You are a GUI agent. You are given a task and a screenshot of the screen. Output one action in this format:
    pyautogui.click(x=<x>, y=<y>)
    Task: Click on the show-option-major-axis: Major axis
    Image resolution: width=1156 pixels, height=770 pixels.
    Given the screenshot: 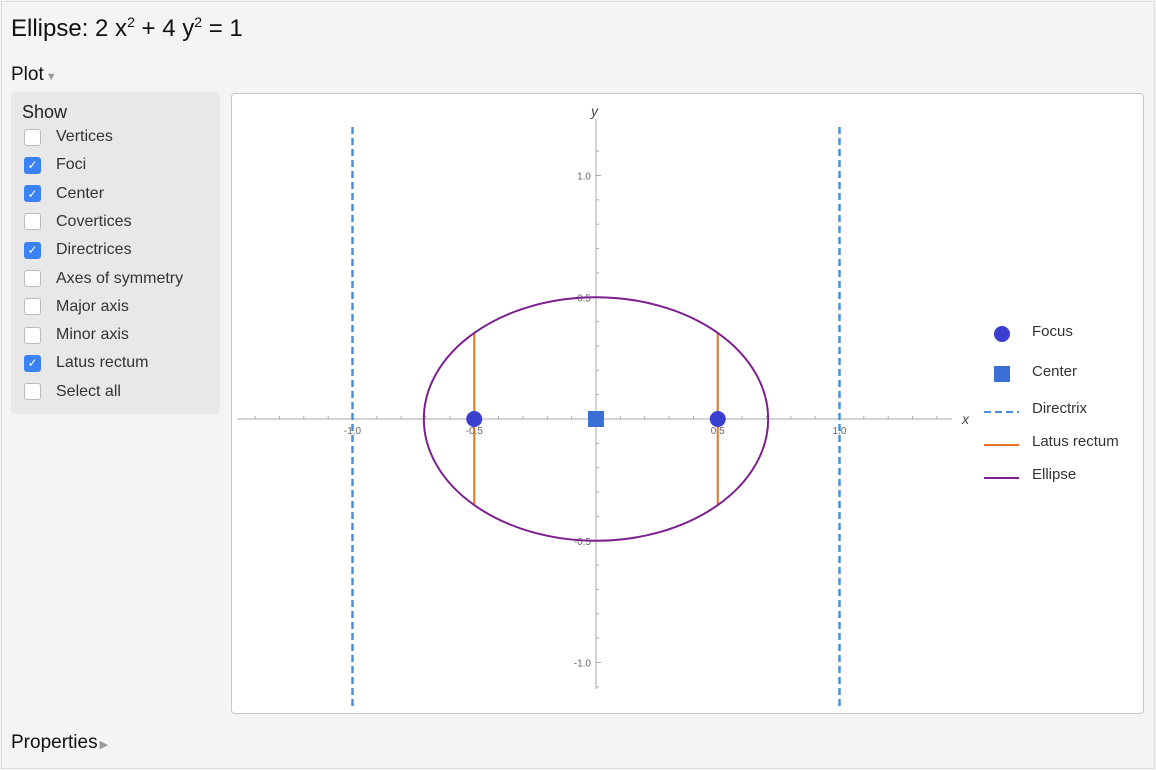 What is the action you would take?
    pyautogui.click(x=76, y=307)
    